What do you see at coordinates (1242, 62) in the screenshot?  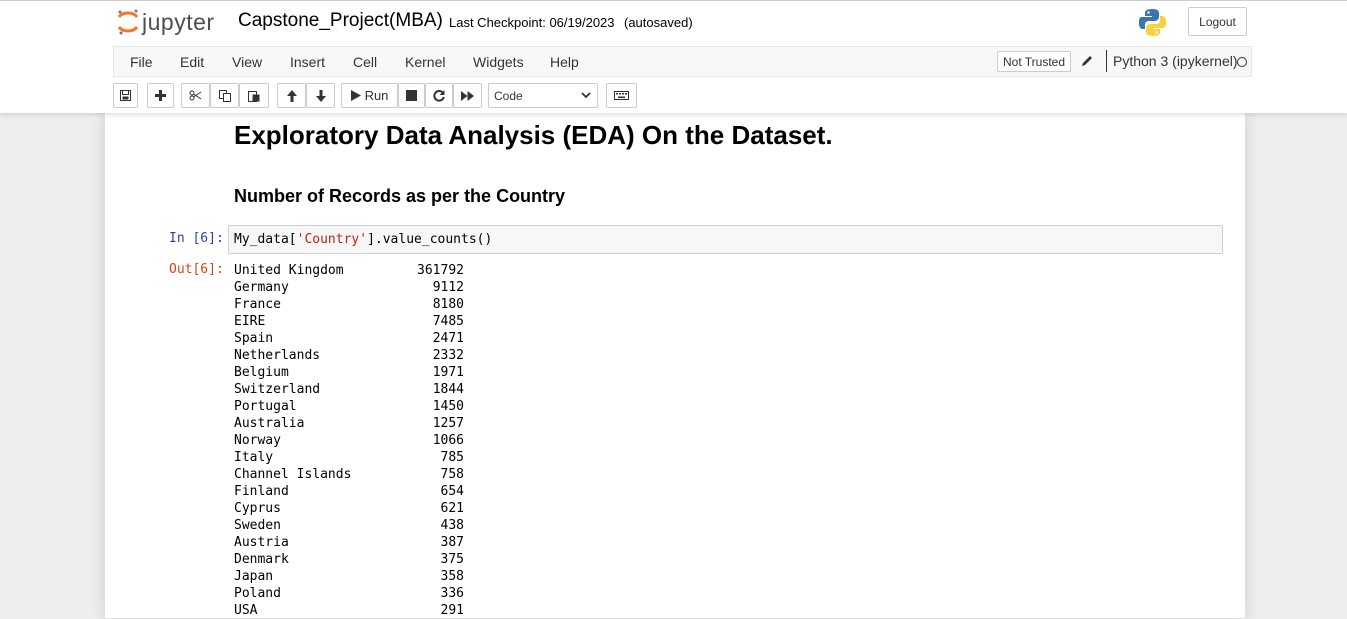 I see `kernel-idle-indicator-icon` at bounding box center [1242, 62].